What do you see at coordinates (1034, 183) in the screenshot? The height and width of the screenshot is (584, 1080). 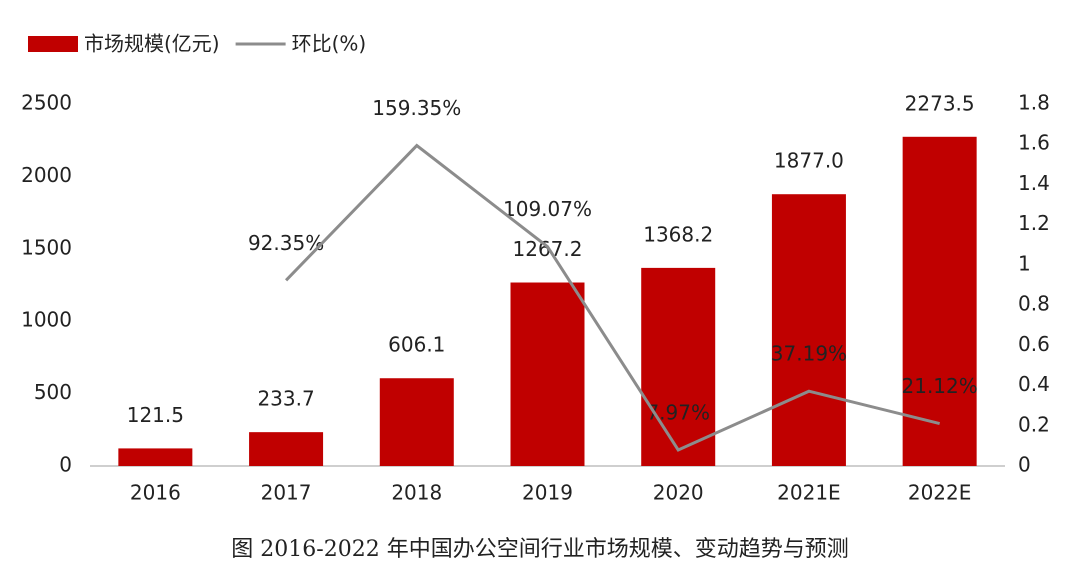 I see `y2-tick-label: 1.4` at bounding box center [1034, 183].